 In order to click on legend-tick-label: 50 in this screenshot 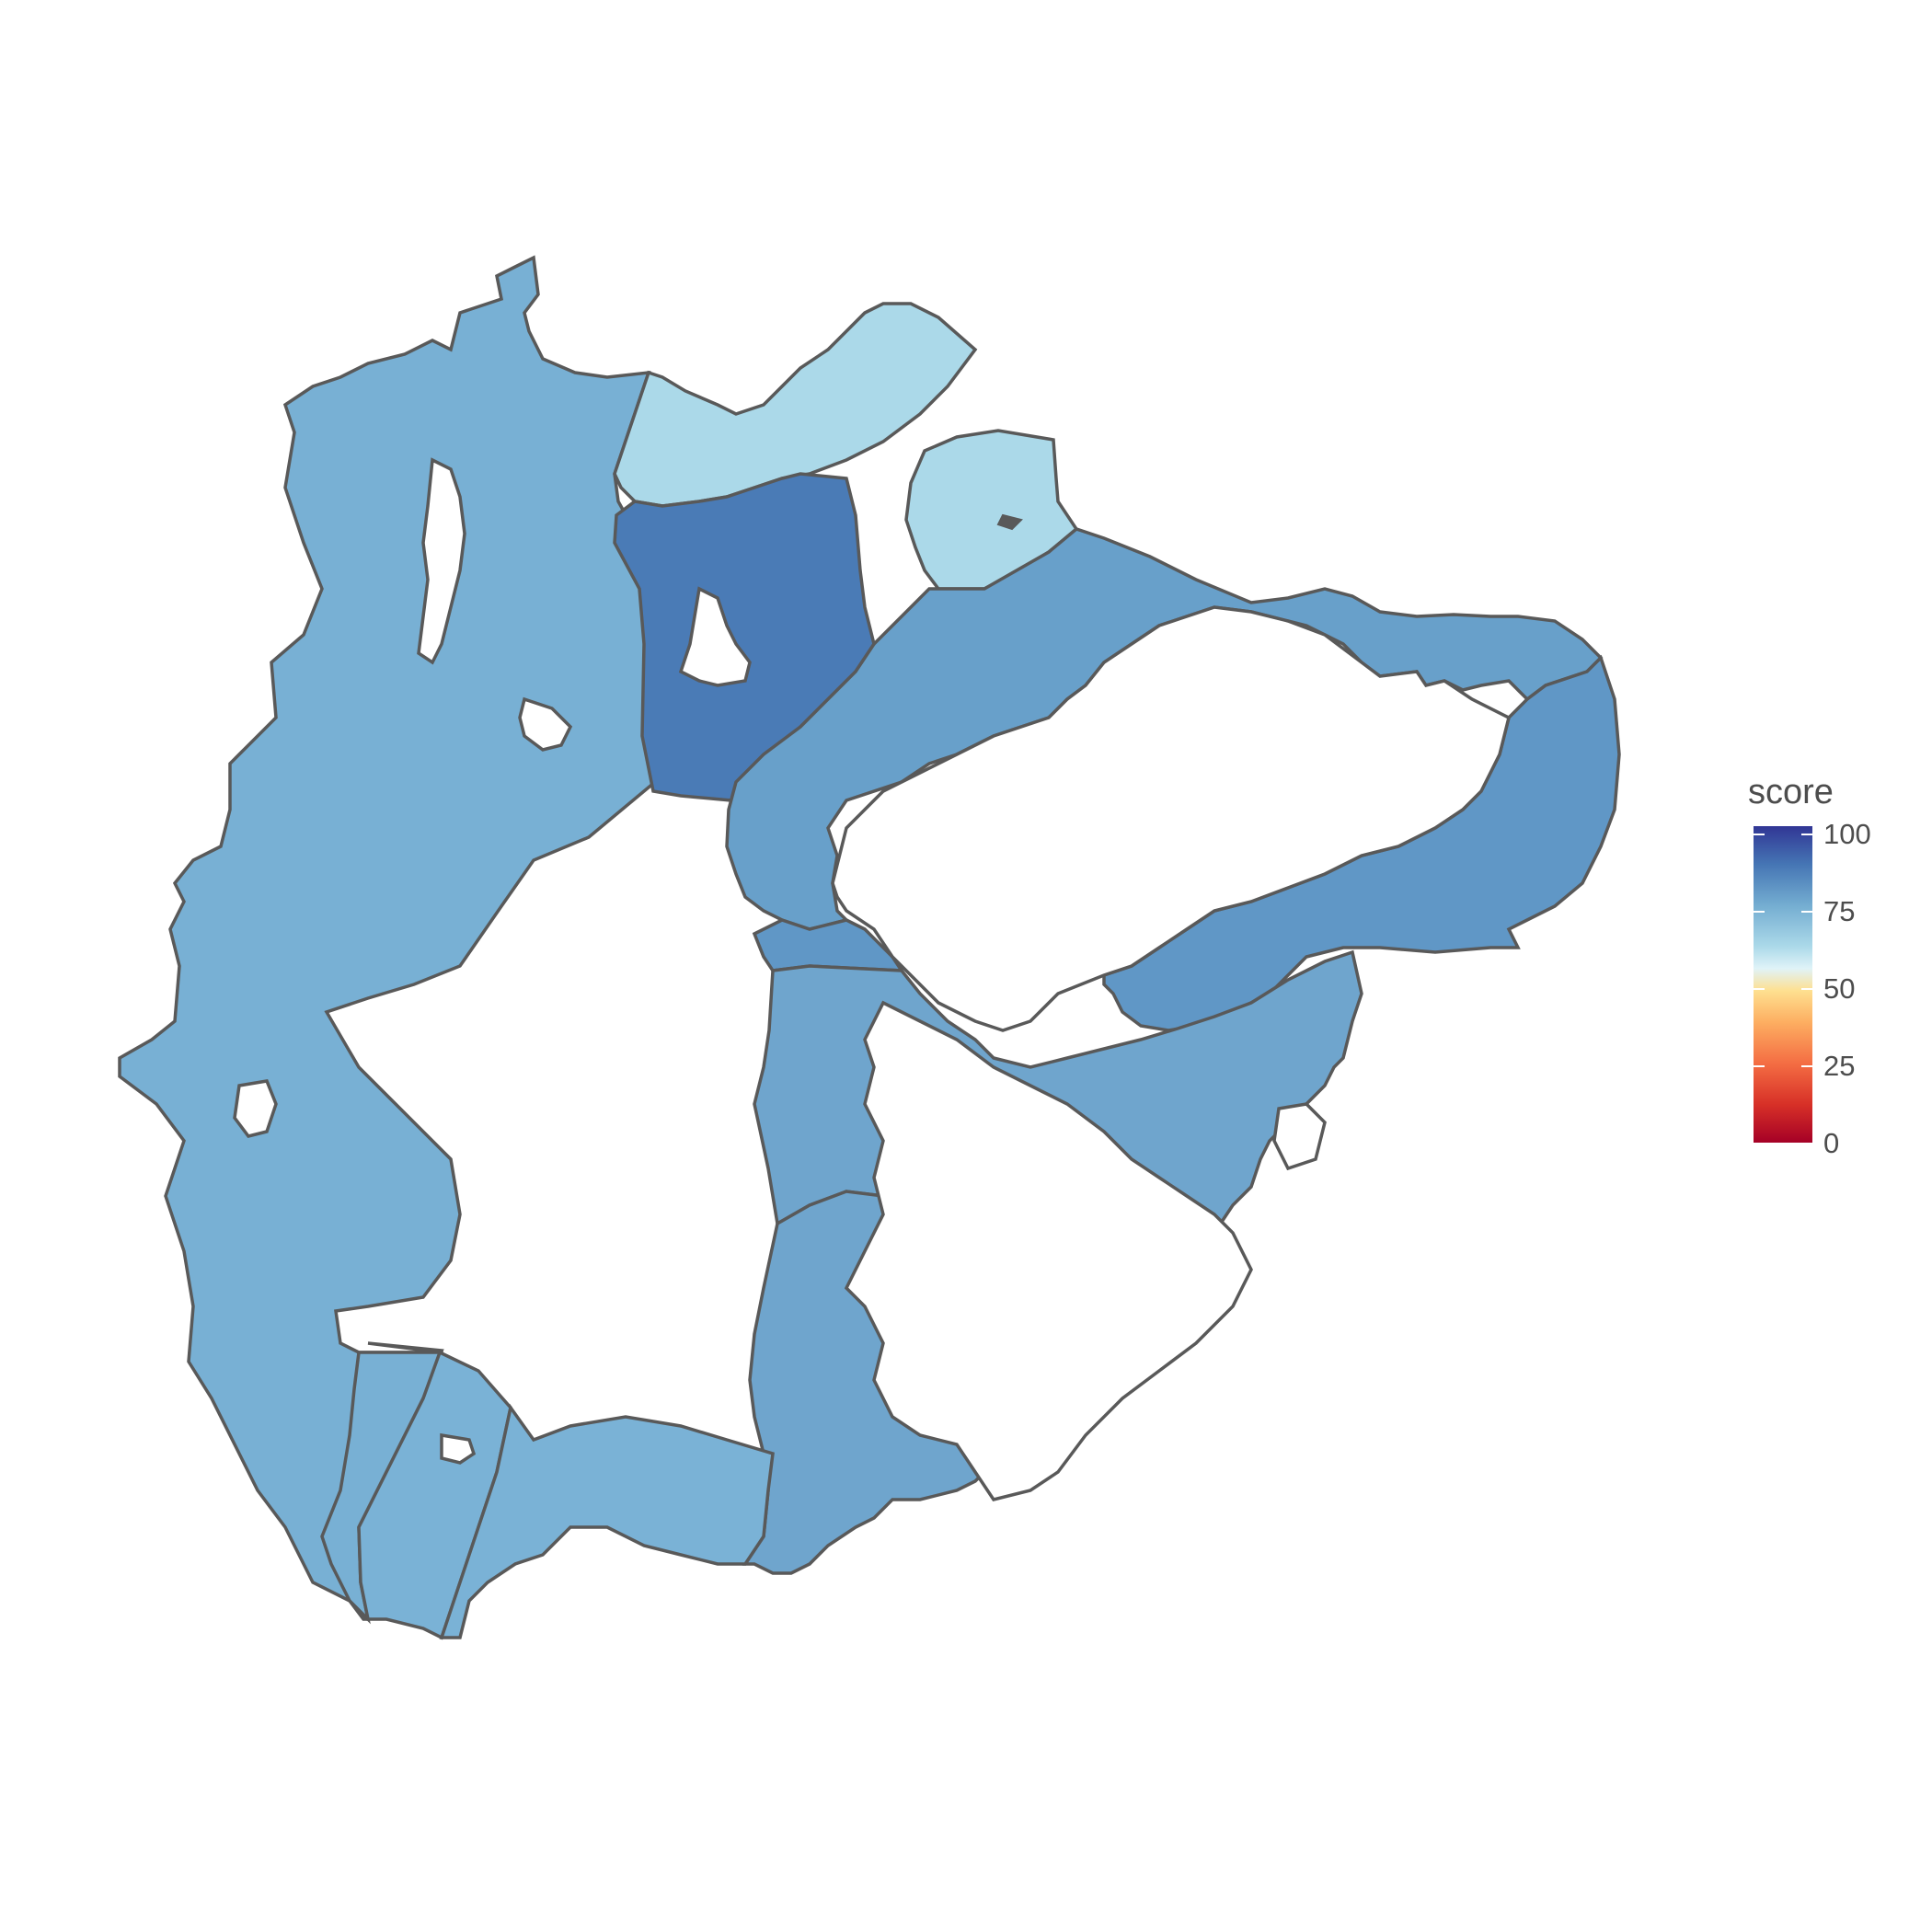, I will do `click(1839, 988)`.